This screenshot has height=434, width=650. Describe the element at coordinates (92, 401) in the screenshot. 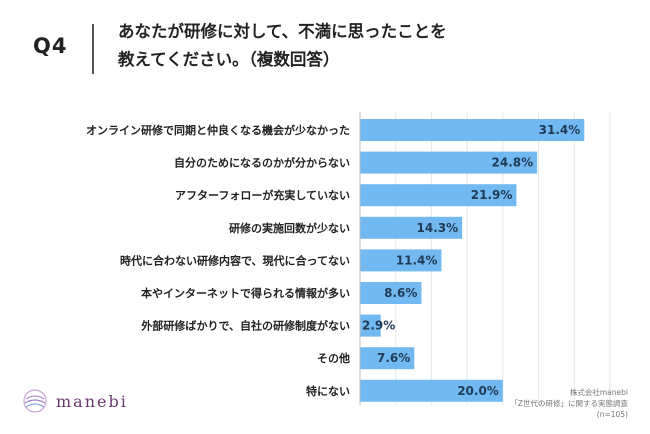

I see `manebi-logo-text: manebi` at that location.